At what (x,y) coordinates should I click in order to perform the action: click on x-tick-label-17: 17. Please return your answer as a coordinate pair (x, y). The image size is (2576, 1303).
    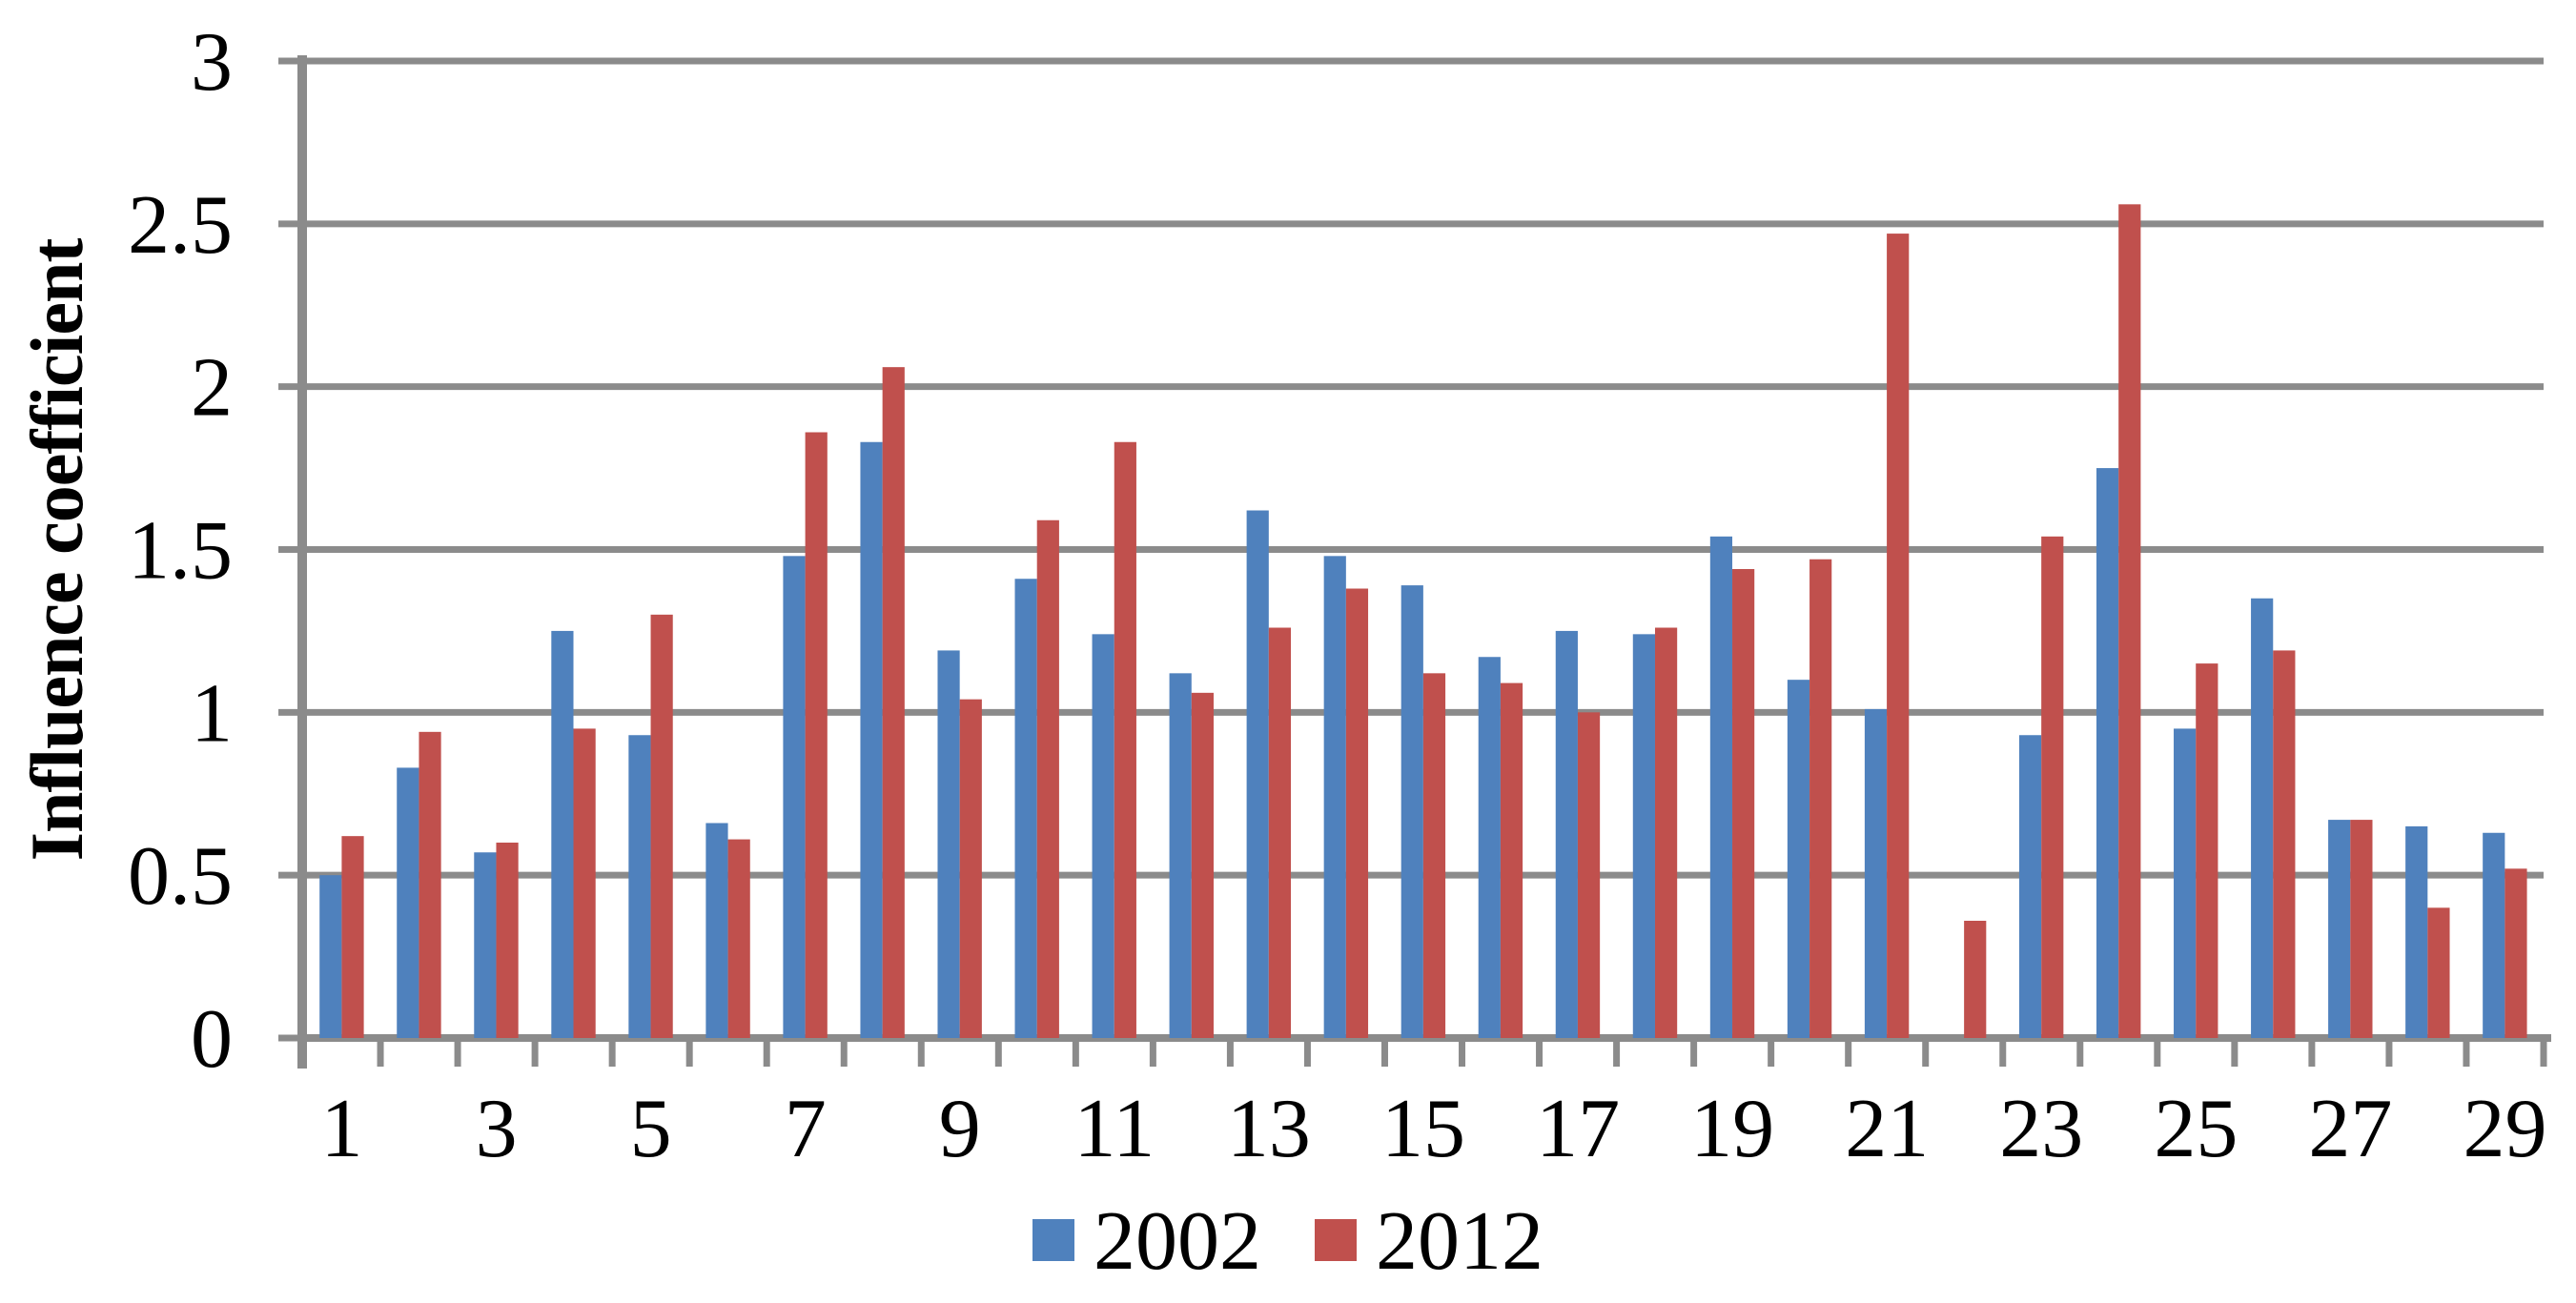
    Looking at the image, I should click on (1578, 1129).